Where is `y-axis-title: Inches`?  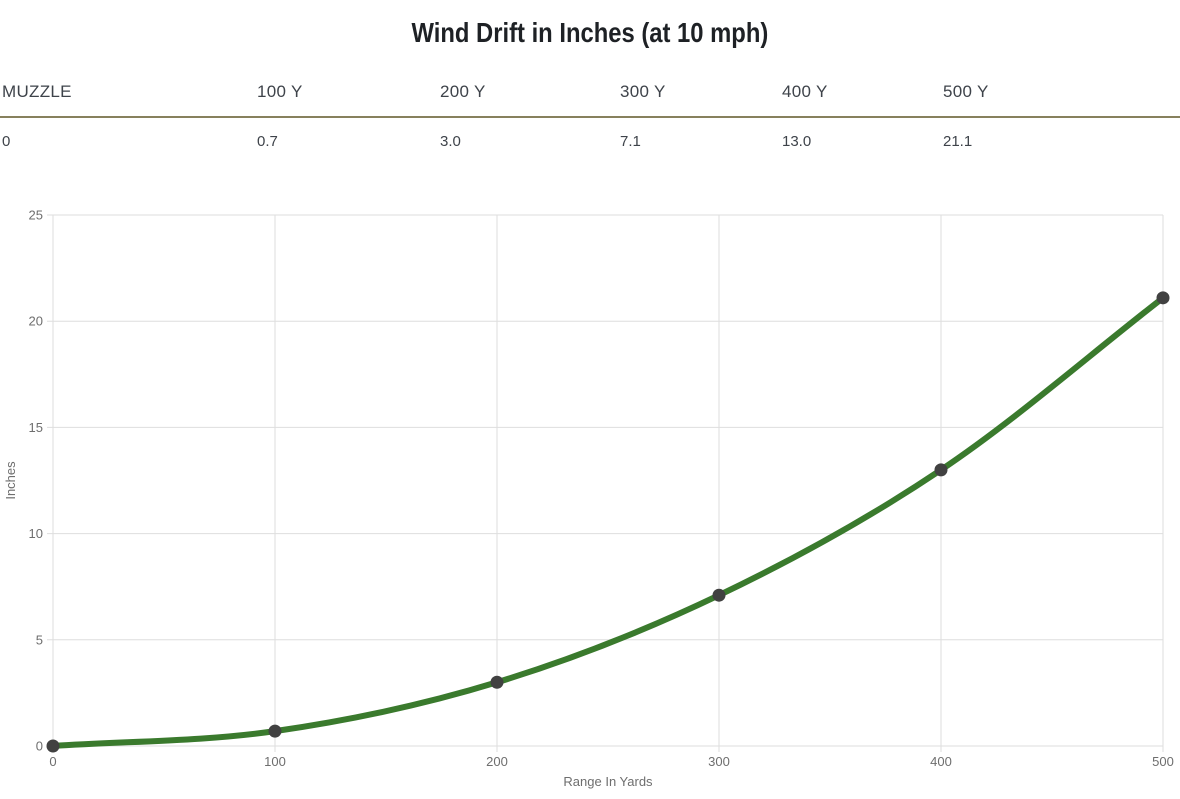
y-axis-title: Inches is located at coordinates (10, 480).